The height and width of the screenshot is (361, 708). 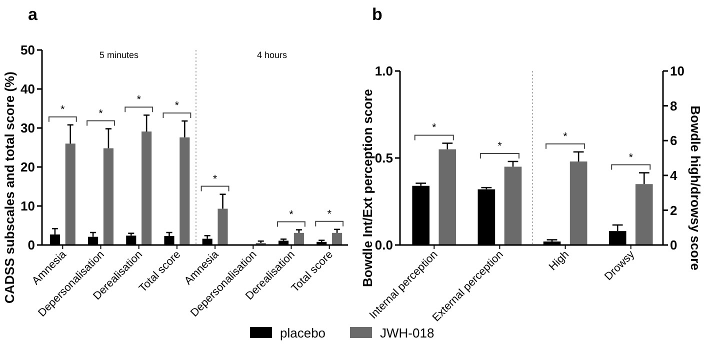 I want to click on y-tick-label: 1.0, so click(x=383, y=71).